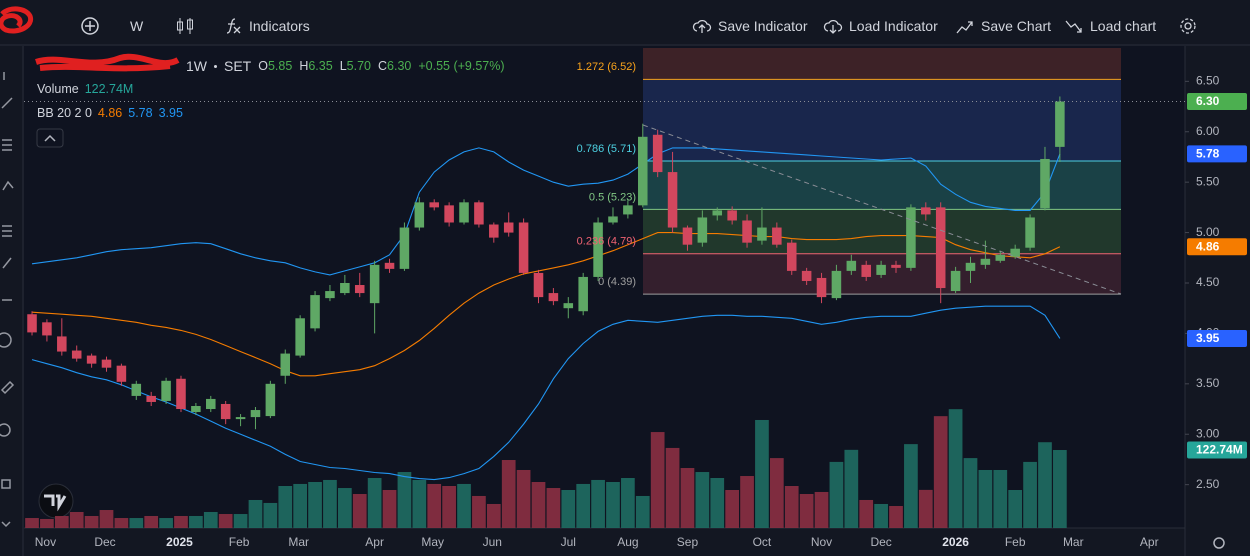  What do you see at coordinates (1073, 542) in the screenshot?
I see `x-tick-label: Mar` at bounding box center [1073, 542].